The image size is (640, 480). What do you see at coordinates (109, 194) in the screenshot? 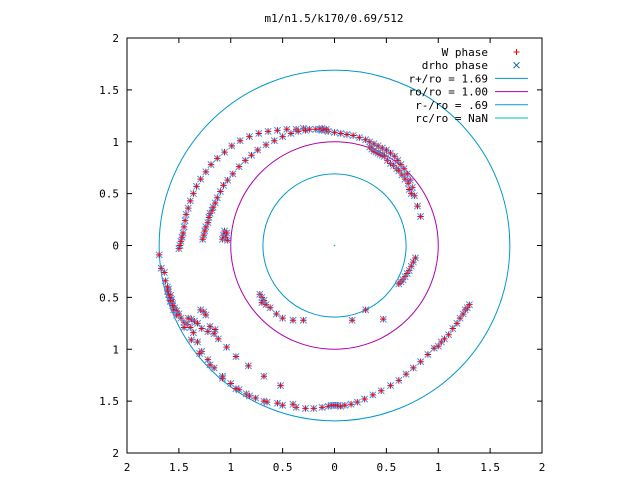
I see `y-tick-label: 0.5` at bounding box center [109, 194].